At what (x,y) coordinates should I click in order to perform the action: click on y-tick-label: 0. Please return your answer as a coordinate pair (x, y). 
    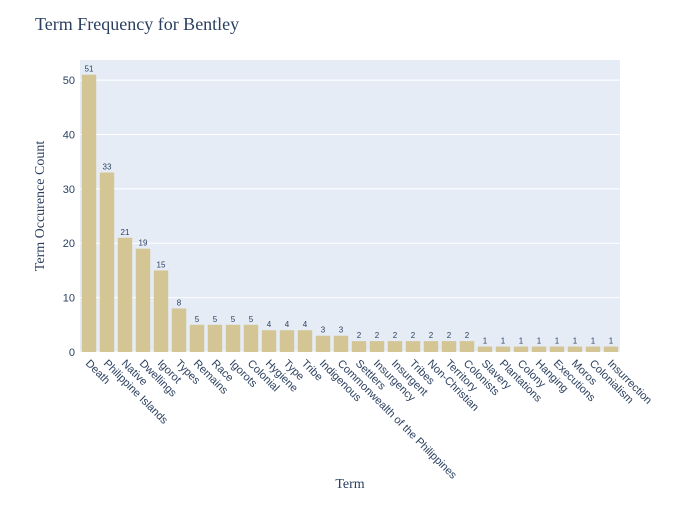
    Looking at the image, I should click on (72, 353).